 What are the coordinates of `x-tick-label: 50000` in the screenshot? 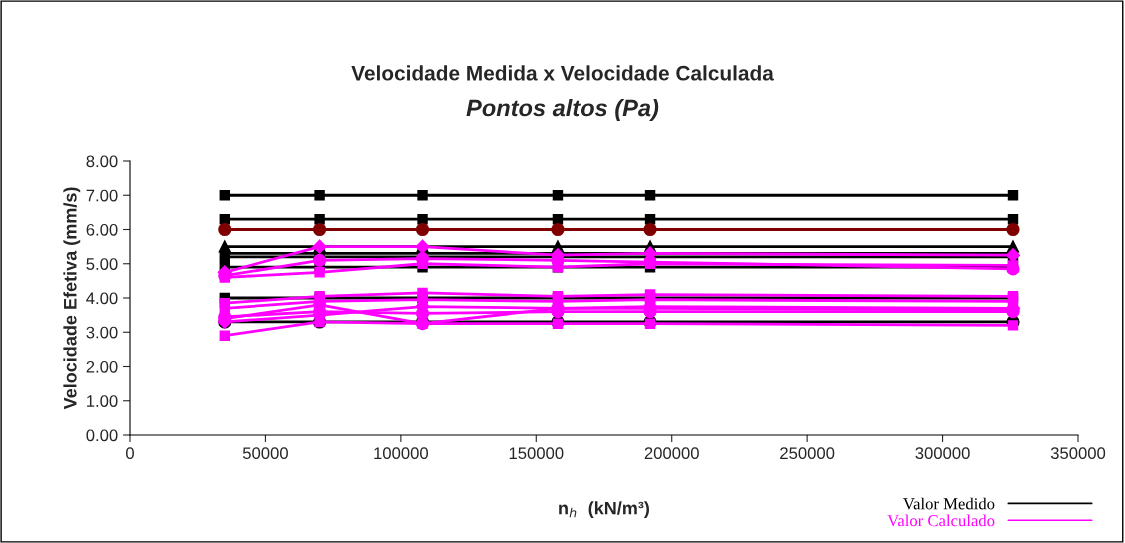 It's located at (265, 453).